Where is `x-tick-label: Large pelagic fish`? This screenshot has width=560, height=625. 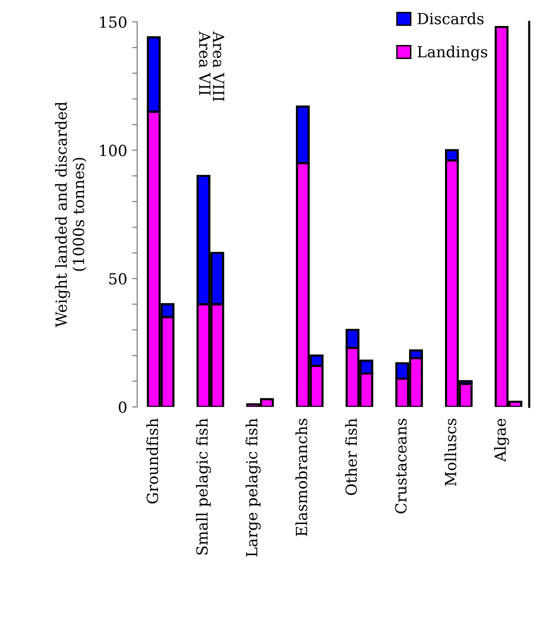 x-tick-label: Large pelagic fish is located at coordinates (253, 487).